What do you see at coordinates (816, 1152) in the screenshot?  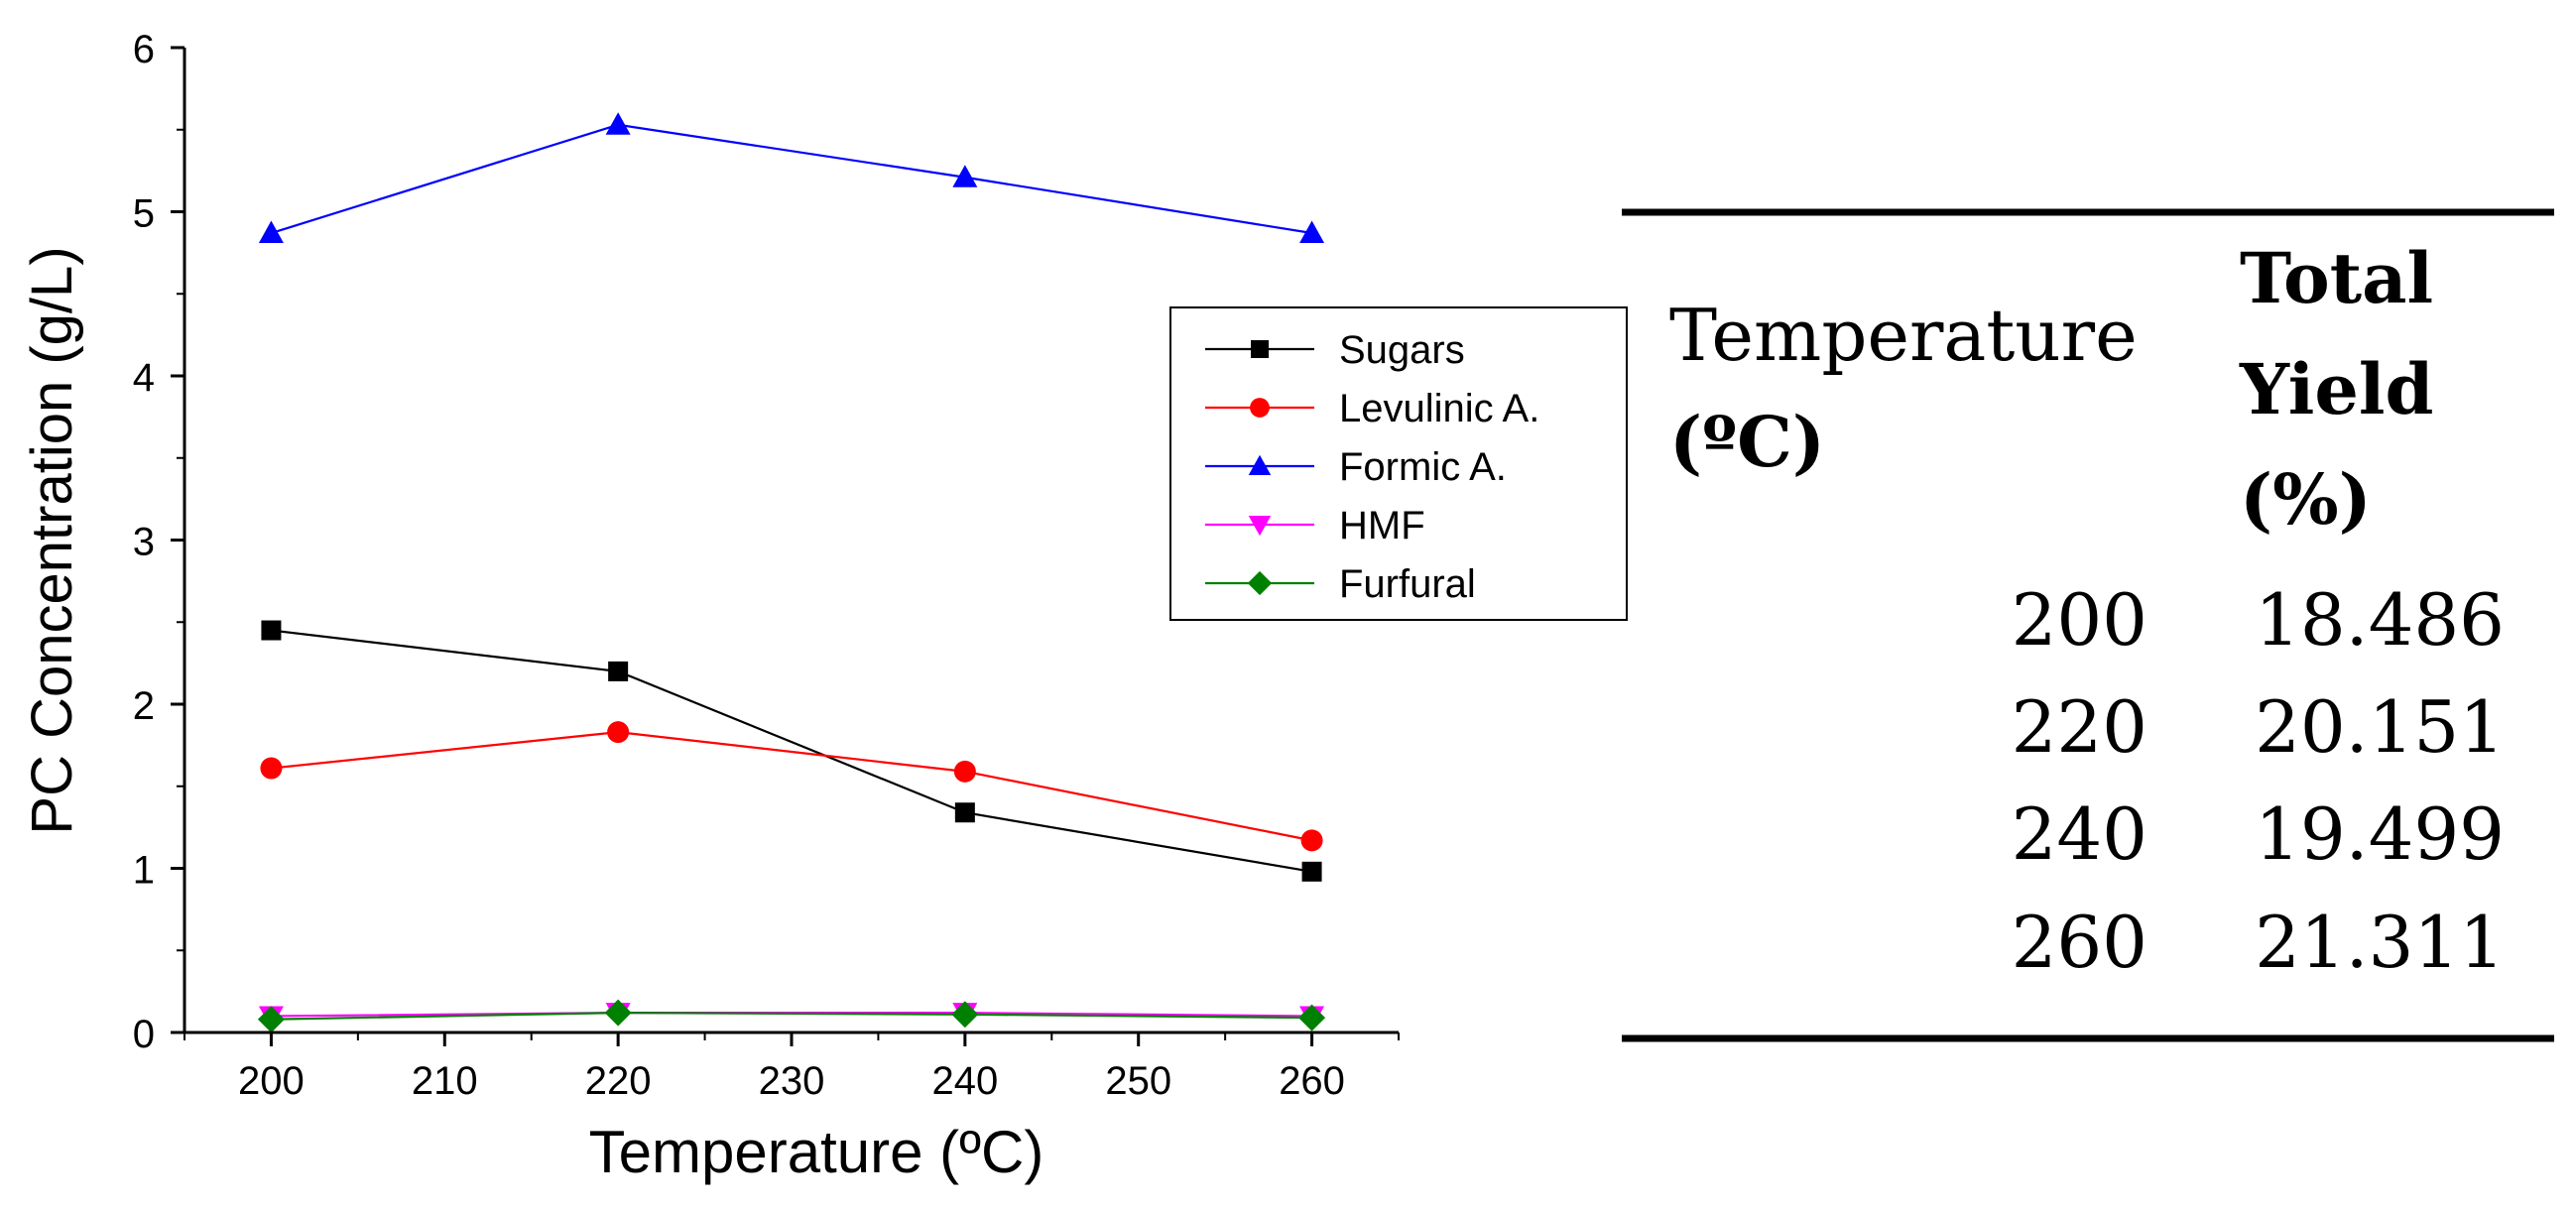 I see `x-axis-label: Temperature (ºC)` at bounding box center [816, 1152].